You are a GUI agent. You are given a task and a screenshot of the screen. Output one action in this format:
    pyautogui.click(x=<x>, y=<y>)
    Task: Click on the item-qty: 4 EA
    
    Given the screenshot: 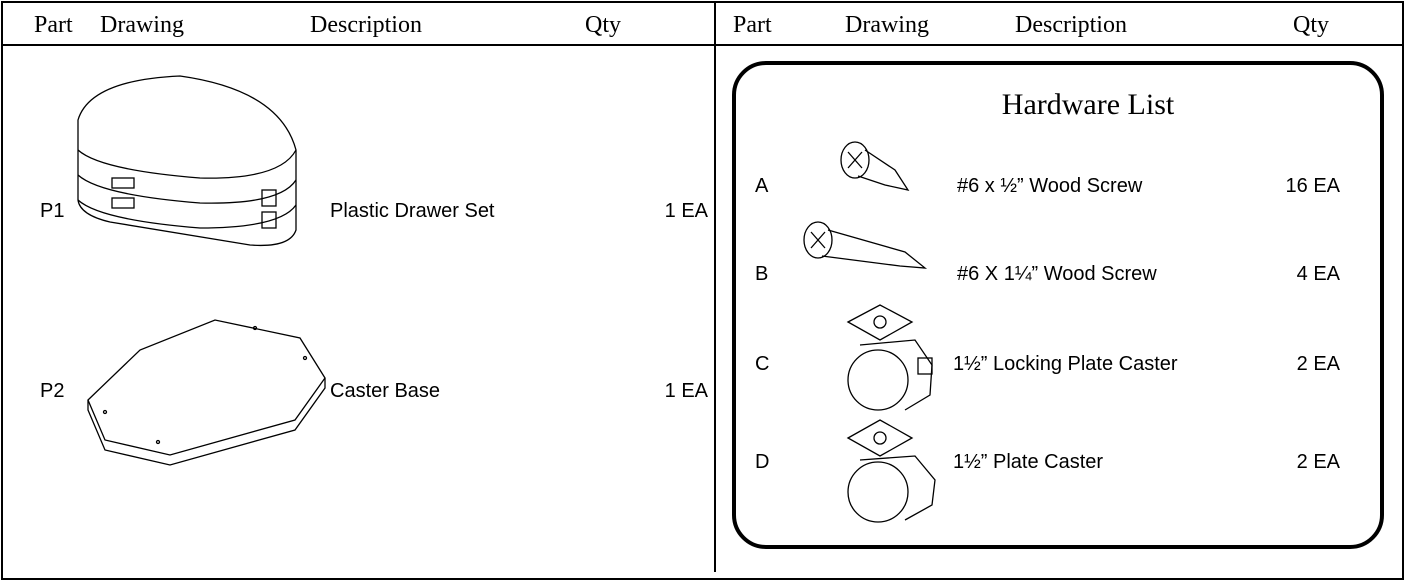 What is the action you would take?
    pyautogui.click(x=1319, y=274)
    